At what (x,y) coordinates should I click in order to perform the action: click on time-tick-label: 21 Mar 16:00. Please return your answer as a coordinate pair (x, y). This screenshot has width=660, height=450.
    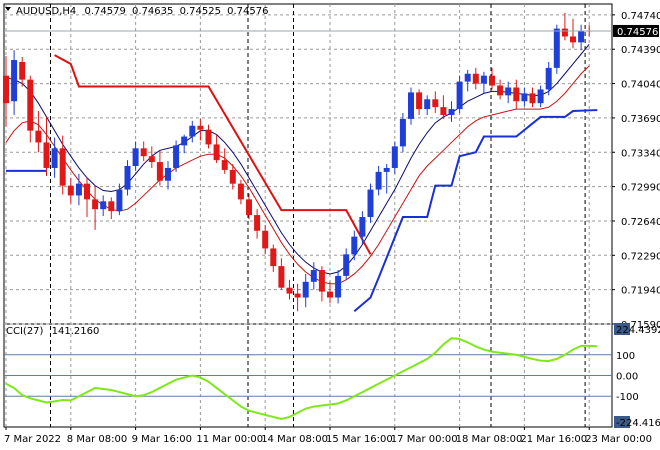
    Looking at the image, I should click on (553, 439).